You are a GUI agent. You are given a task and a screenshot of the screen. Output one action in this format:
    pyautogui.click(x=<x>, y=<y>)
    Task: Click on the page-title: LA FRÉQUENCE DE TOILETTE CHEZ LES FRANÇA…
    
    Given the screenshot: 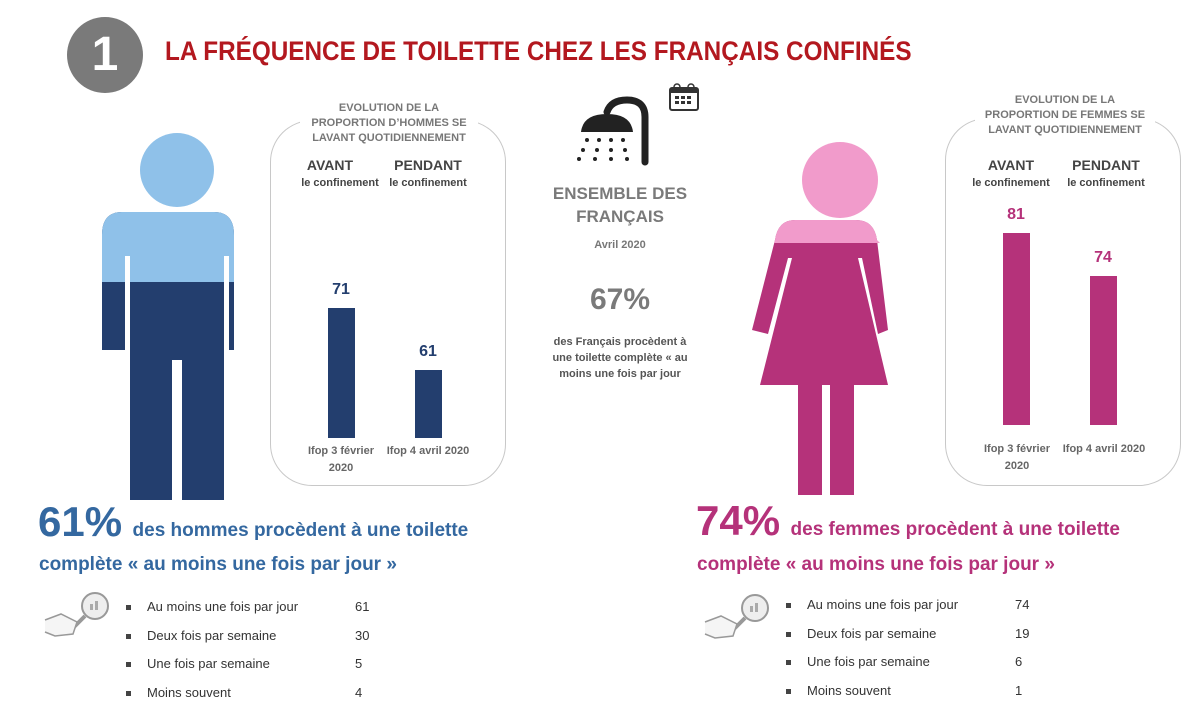 What is the action you would take?
    pyautogui.click(x=538, y=51)
    